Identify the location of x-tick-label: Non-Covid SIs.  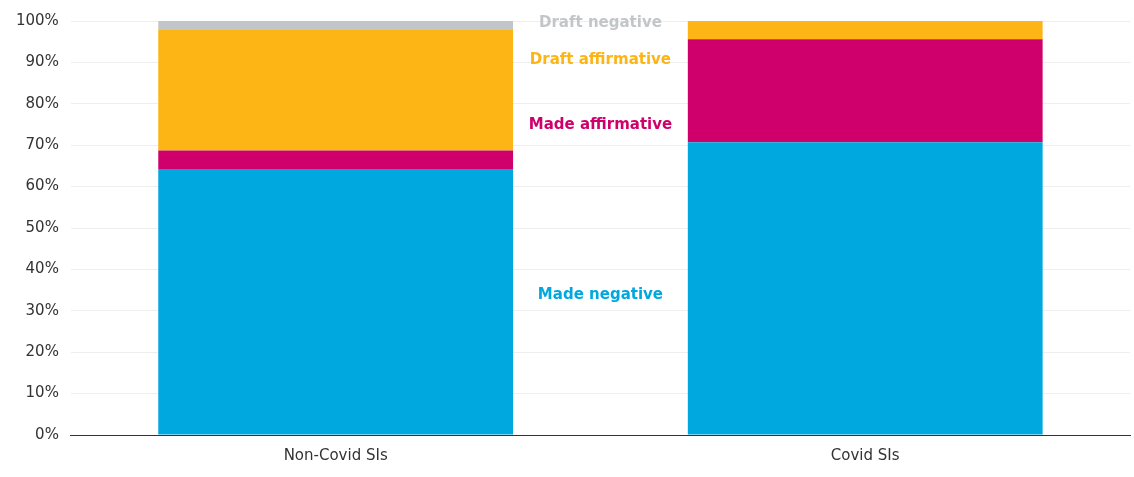
(335, 454).